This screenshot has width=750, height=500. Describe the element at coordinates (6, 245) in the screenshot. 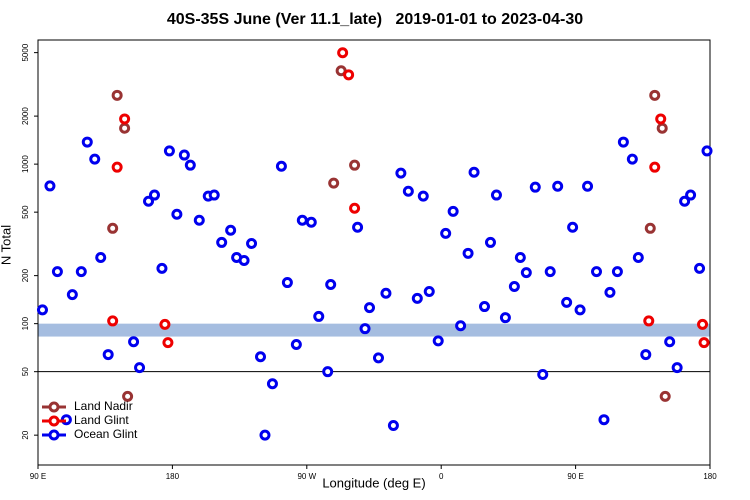

I see `y-axis-label: N Total` at that location.